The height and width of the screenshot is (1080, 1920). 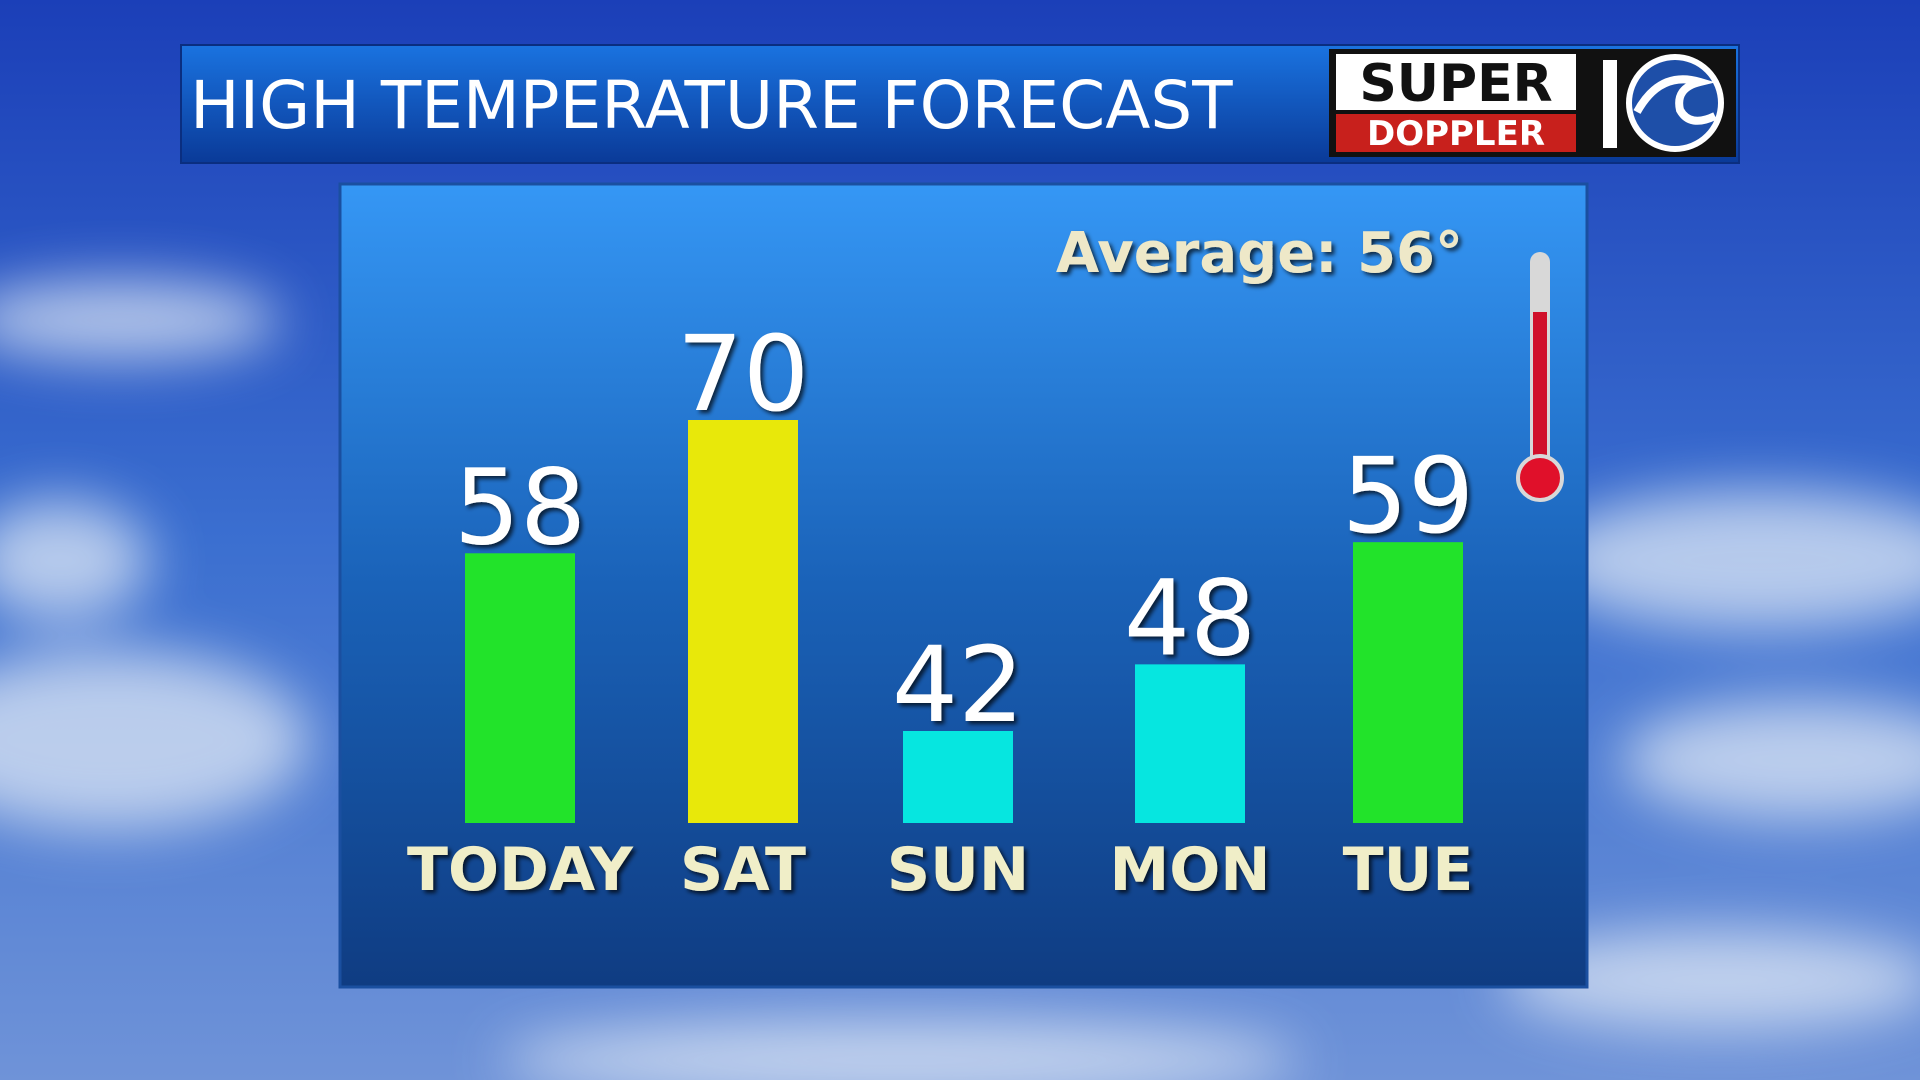 I want to click on logo-wave, so click(x=1675, y=100).